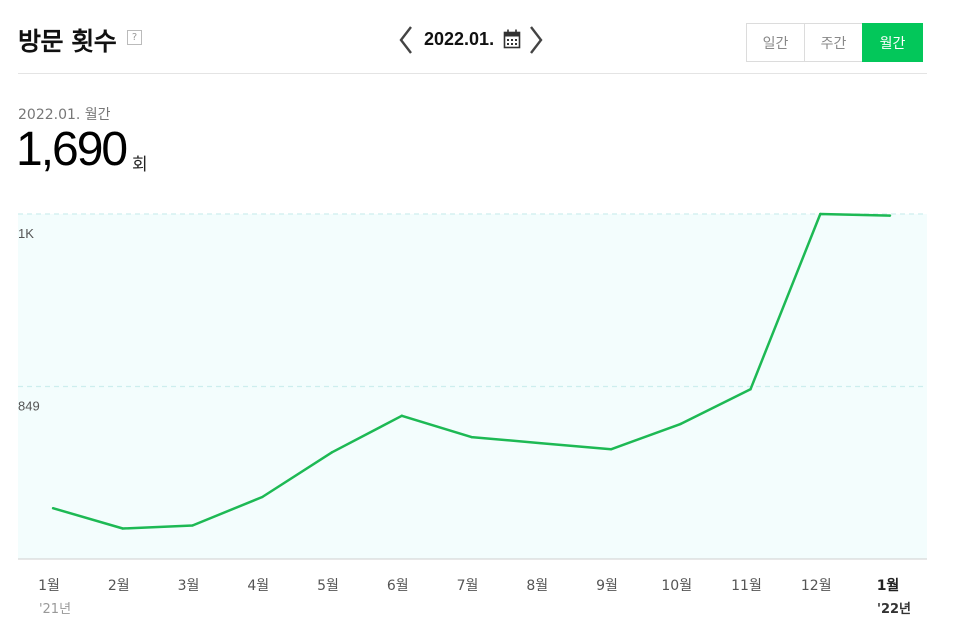 The width and height of the screenshot is (954, 637). I want to click on summary-value: 1,690, so click(72, 149).